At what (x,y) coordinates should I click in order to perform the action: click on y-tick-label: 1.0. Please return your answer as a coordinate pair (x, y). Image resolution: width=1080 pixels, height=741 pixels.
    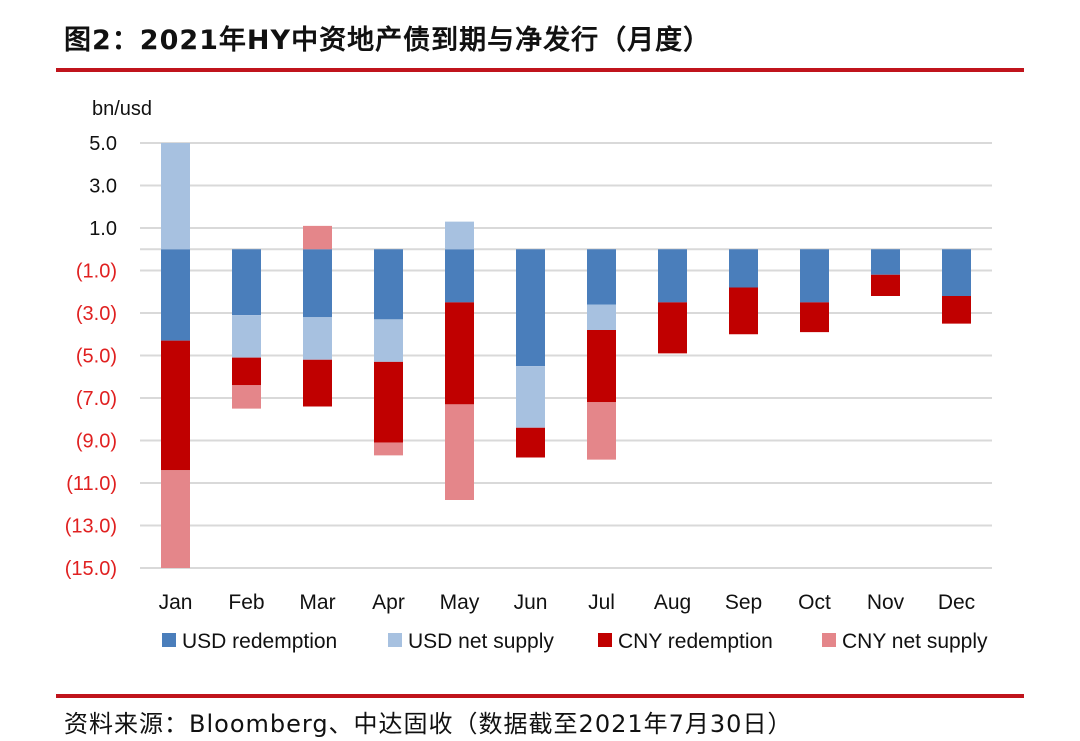
    Looking at the image, I should click on (103, 229).